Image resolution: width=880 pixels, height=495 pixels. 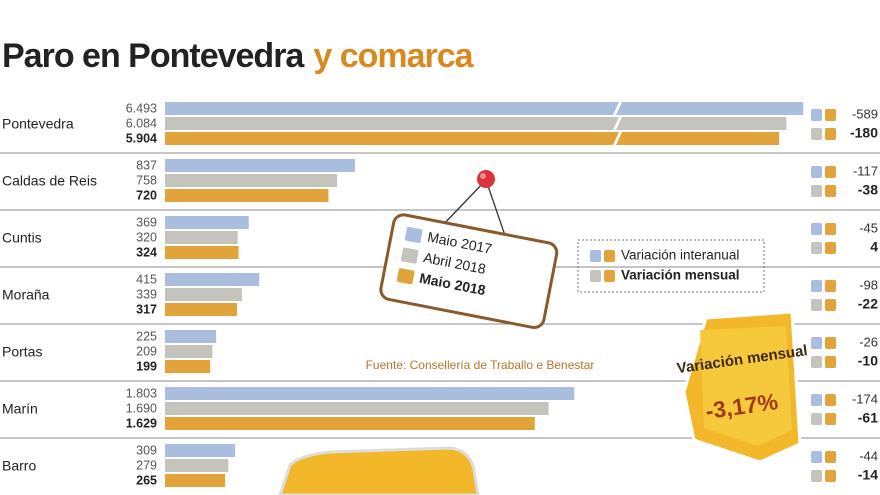 What do you see at coordinates (146, 336) in the screenshot?
I see `value-label: 225` at bounding box center [146, 336].